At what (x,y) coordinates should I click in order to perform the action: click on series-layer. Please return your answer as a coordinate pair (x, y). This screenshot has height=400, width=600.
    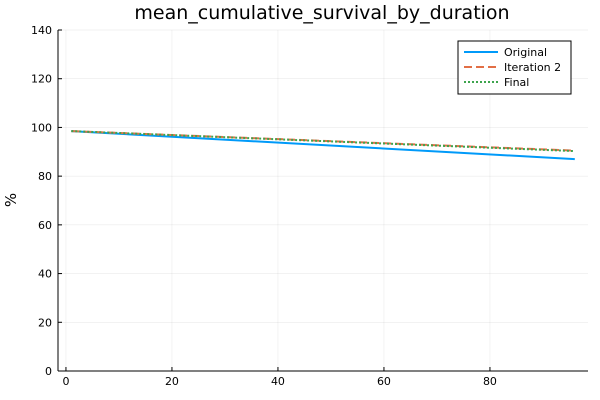
    Looking at the image, I should click on (323, 145).